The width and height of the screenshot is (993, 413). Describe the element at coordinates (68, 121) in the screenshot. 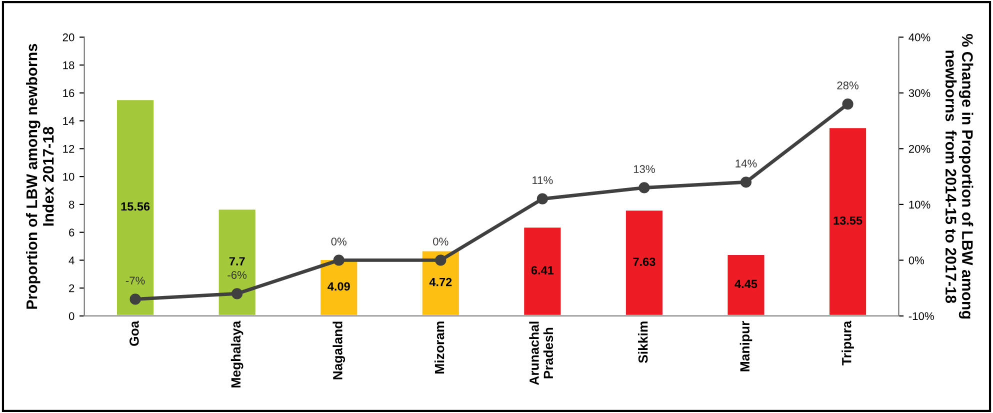

I see `y-tick-label: 14` at that location.